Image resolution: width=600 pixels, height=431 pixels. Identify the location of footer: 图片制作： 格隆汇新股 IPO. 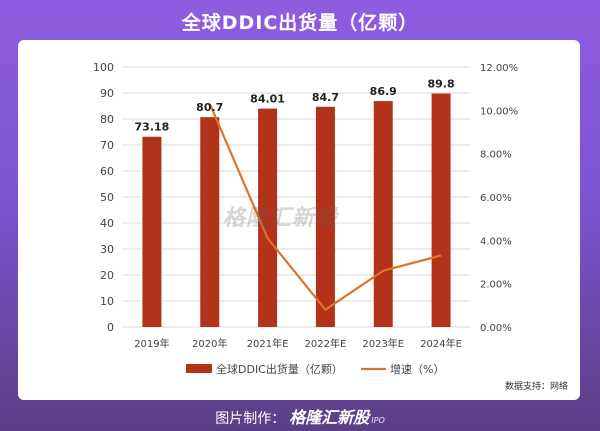
(300, 416).